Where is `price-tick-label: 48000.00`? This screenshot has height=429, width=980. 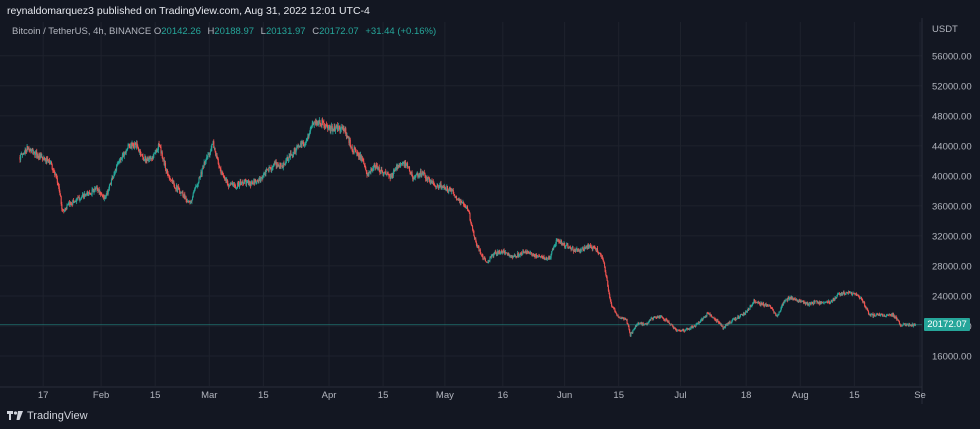
price-tick-label: 48000.00 is located at coordinates (952, 116).